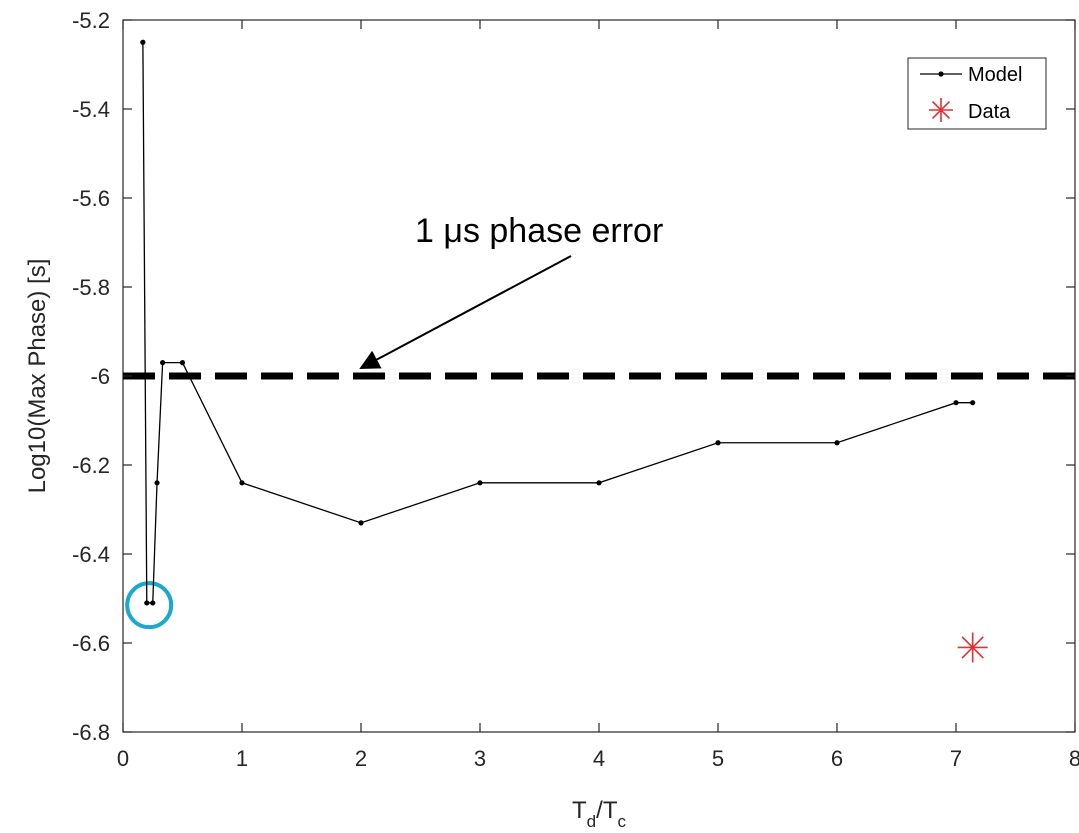  I want to click on x-tick-label: 2, so click(361, 758).